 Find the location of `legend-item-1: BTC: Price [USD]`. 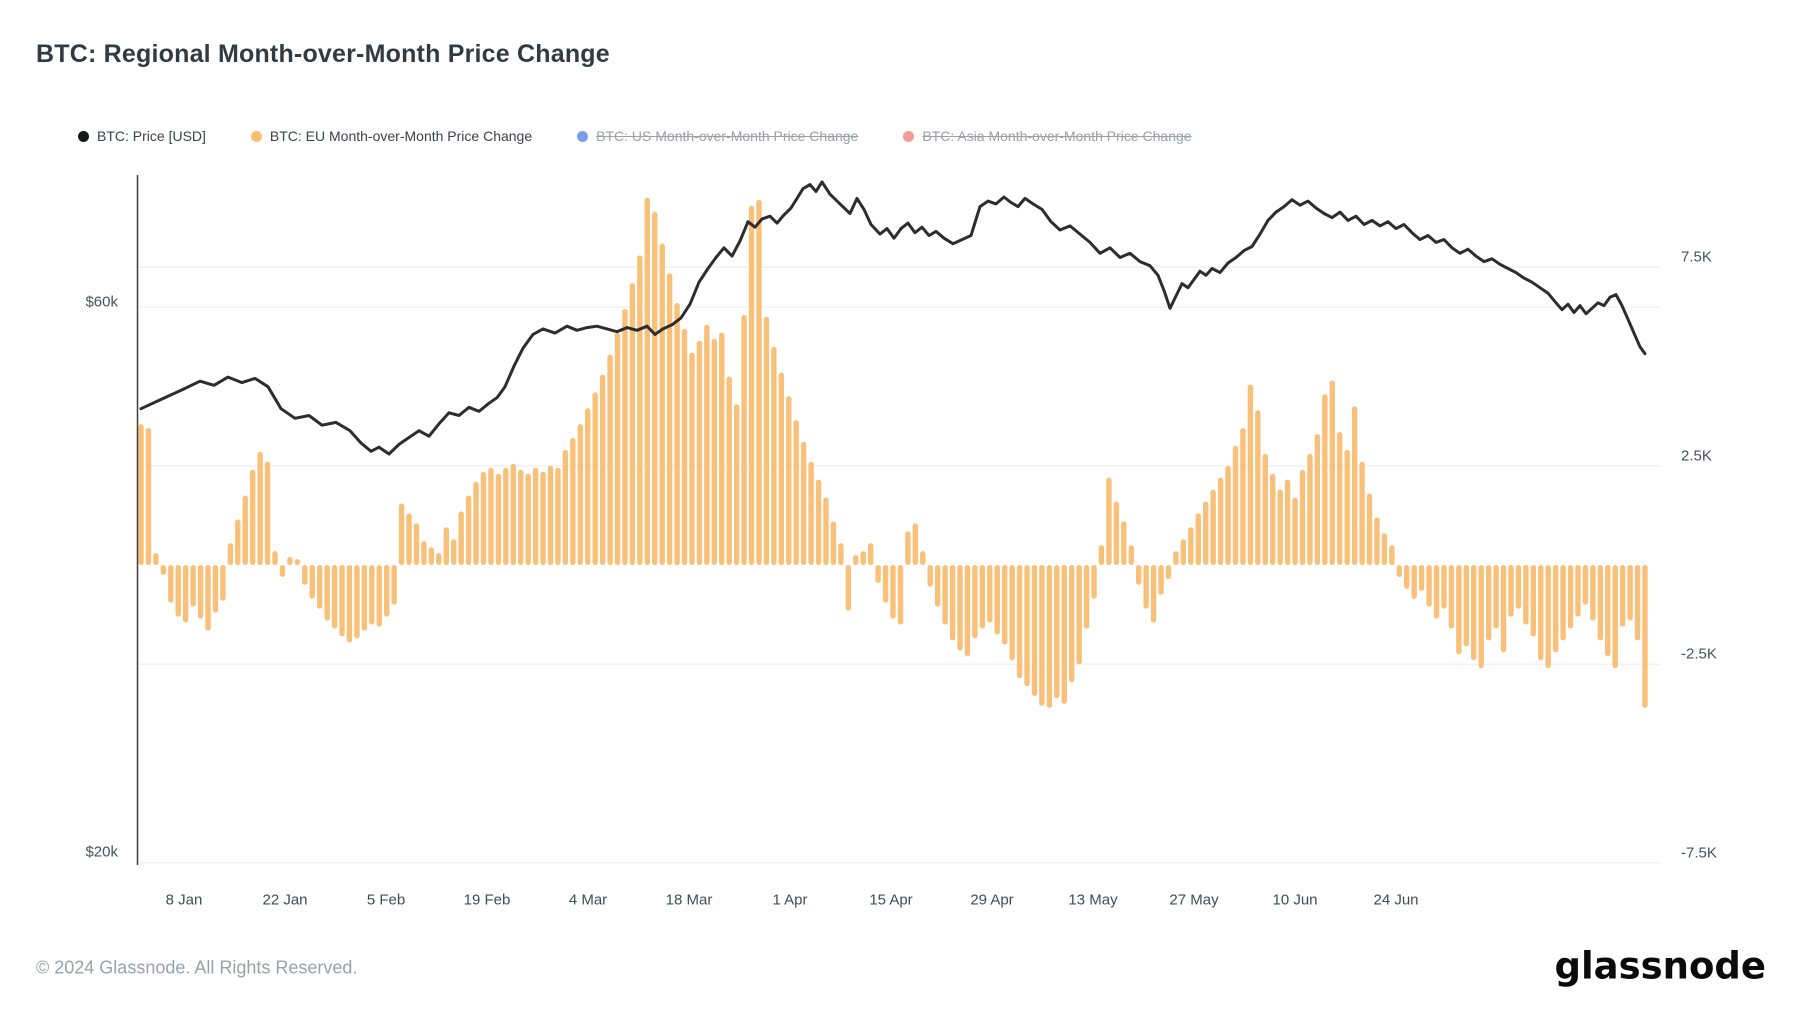

legend-item-1: BTC: Price [USD] is located at coordinates (142, 136).